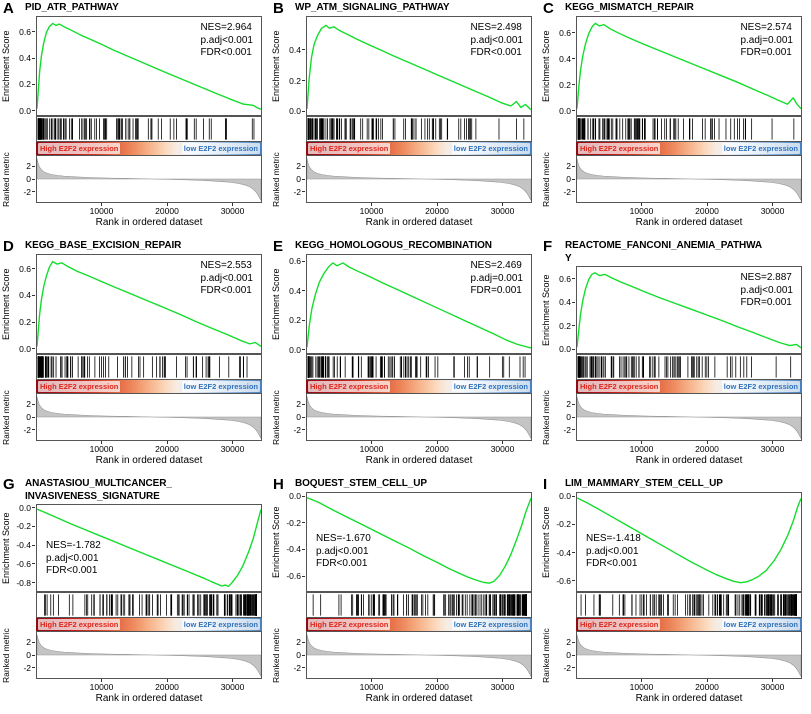 The width and height of the screenshot is (811, 714). What do you see at coordinates (149, 417) in the screenshot?
I see `ranked-metric-plot` at bounding box center [149, 417].